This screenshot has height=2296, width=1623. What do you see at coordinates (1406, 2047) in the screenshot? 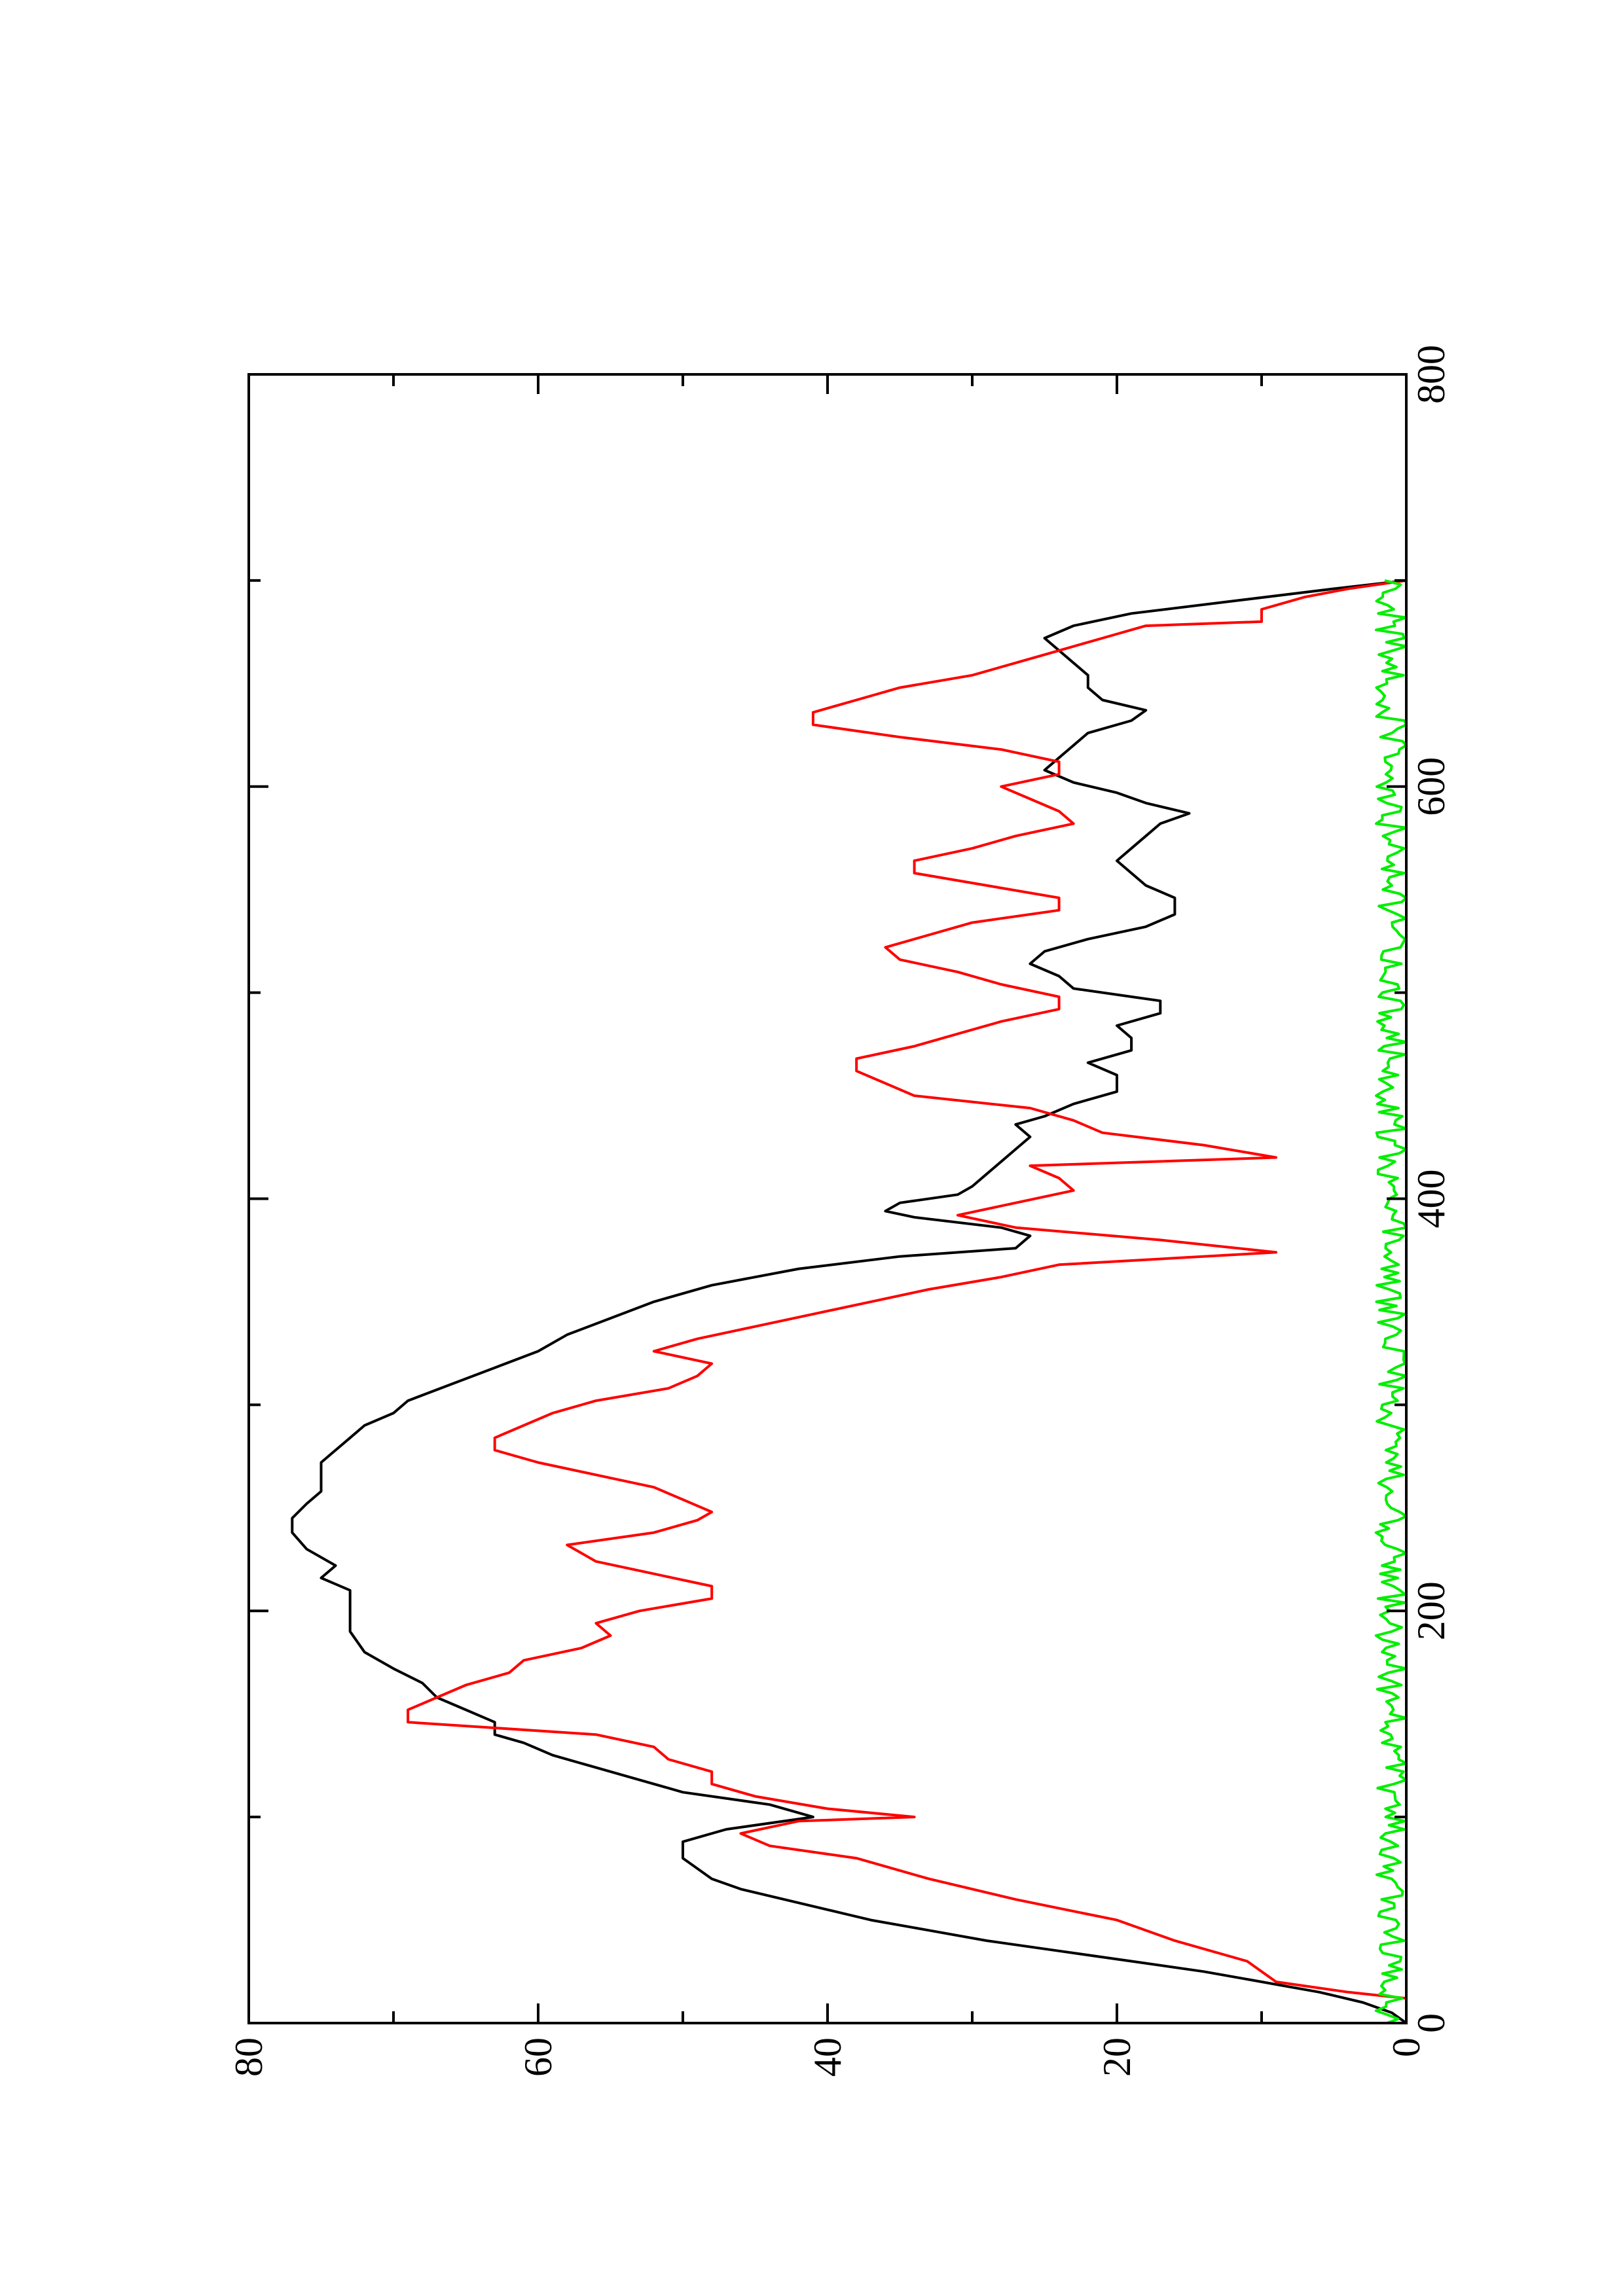
I see `y-tick-label-0: 0` at bounding box center [1406, 2047].